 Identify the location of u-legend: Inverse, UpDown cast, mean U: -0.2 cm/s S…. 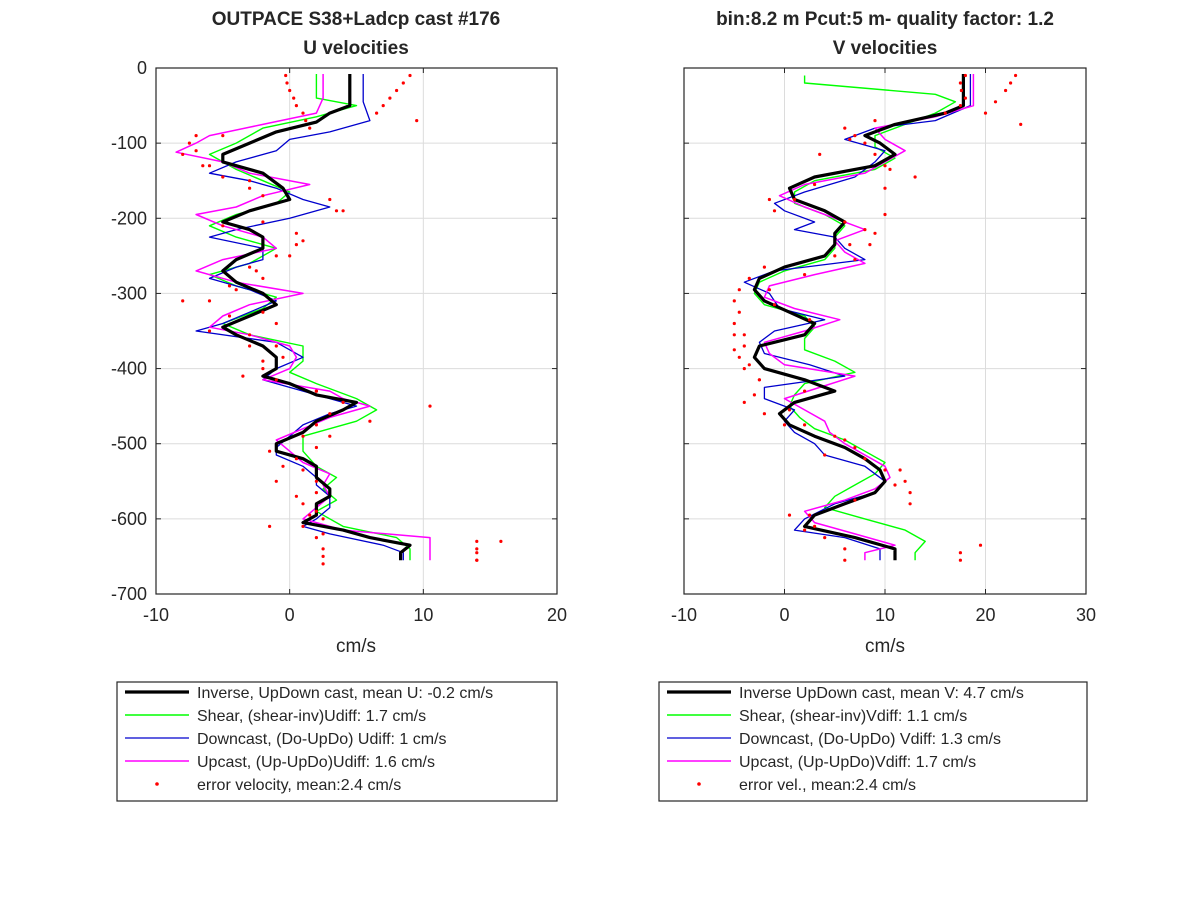
(337, 741).